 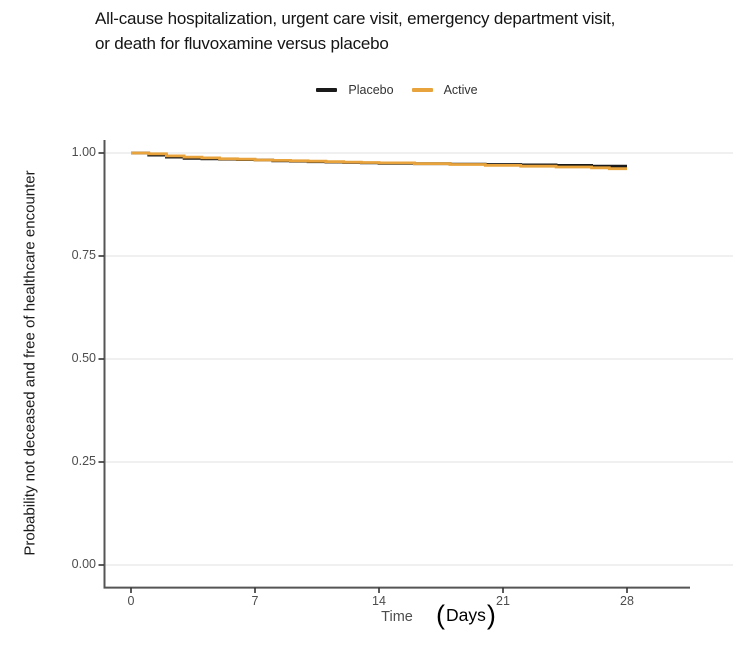 I want to click on y-tick-label: 0.00, so click(x=83, y=564).